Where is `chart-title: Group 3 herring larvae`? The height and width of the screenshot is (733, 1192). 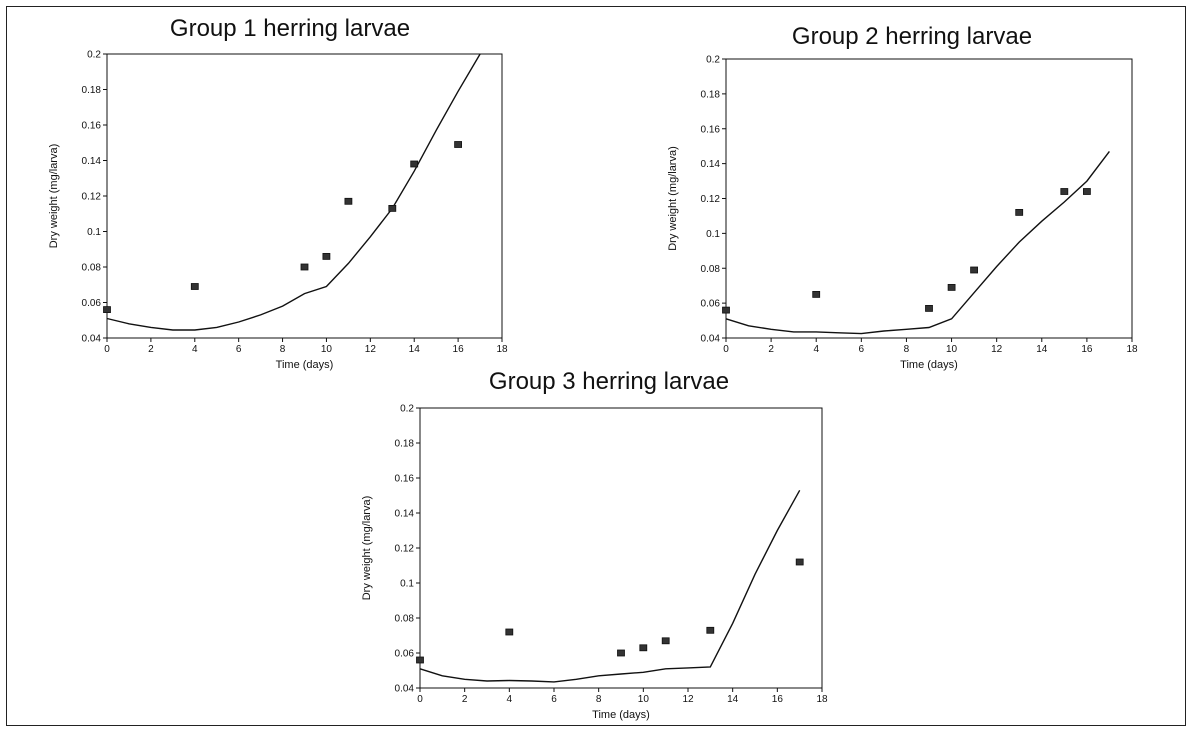 chart-title: Group 3 herring larvae is located at coordinates (609, 381).